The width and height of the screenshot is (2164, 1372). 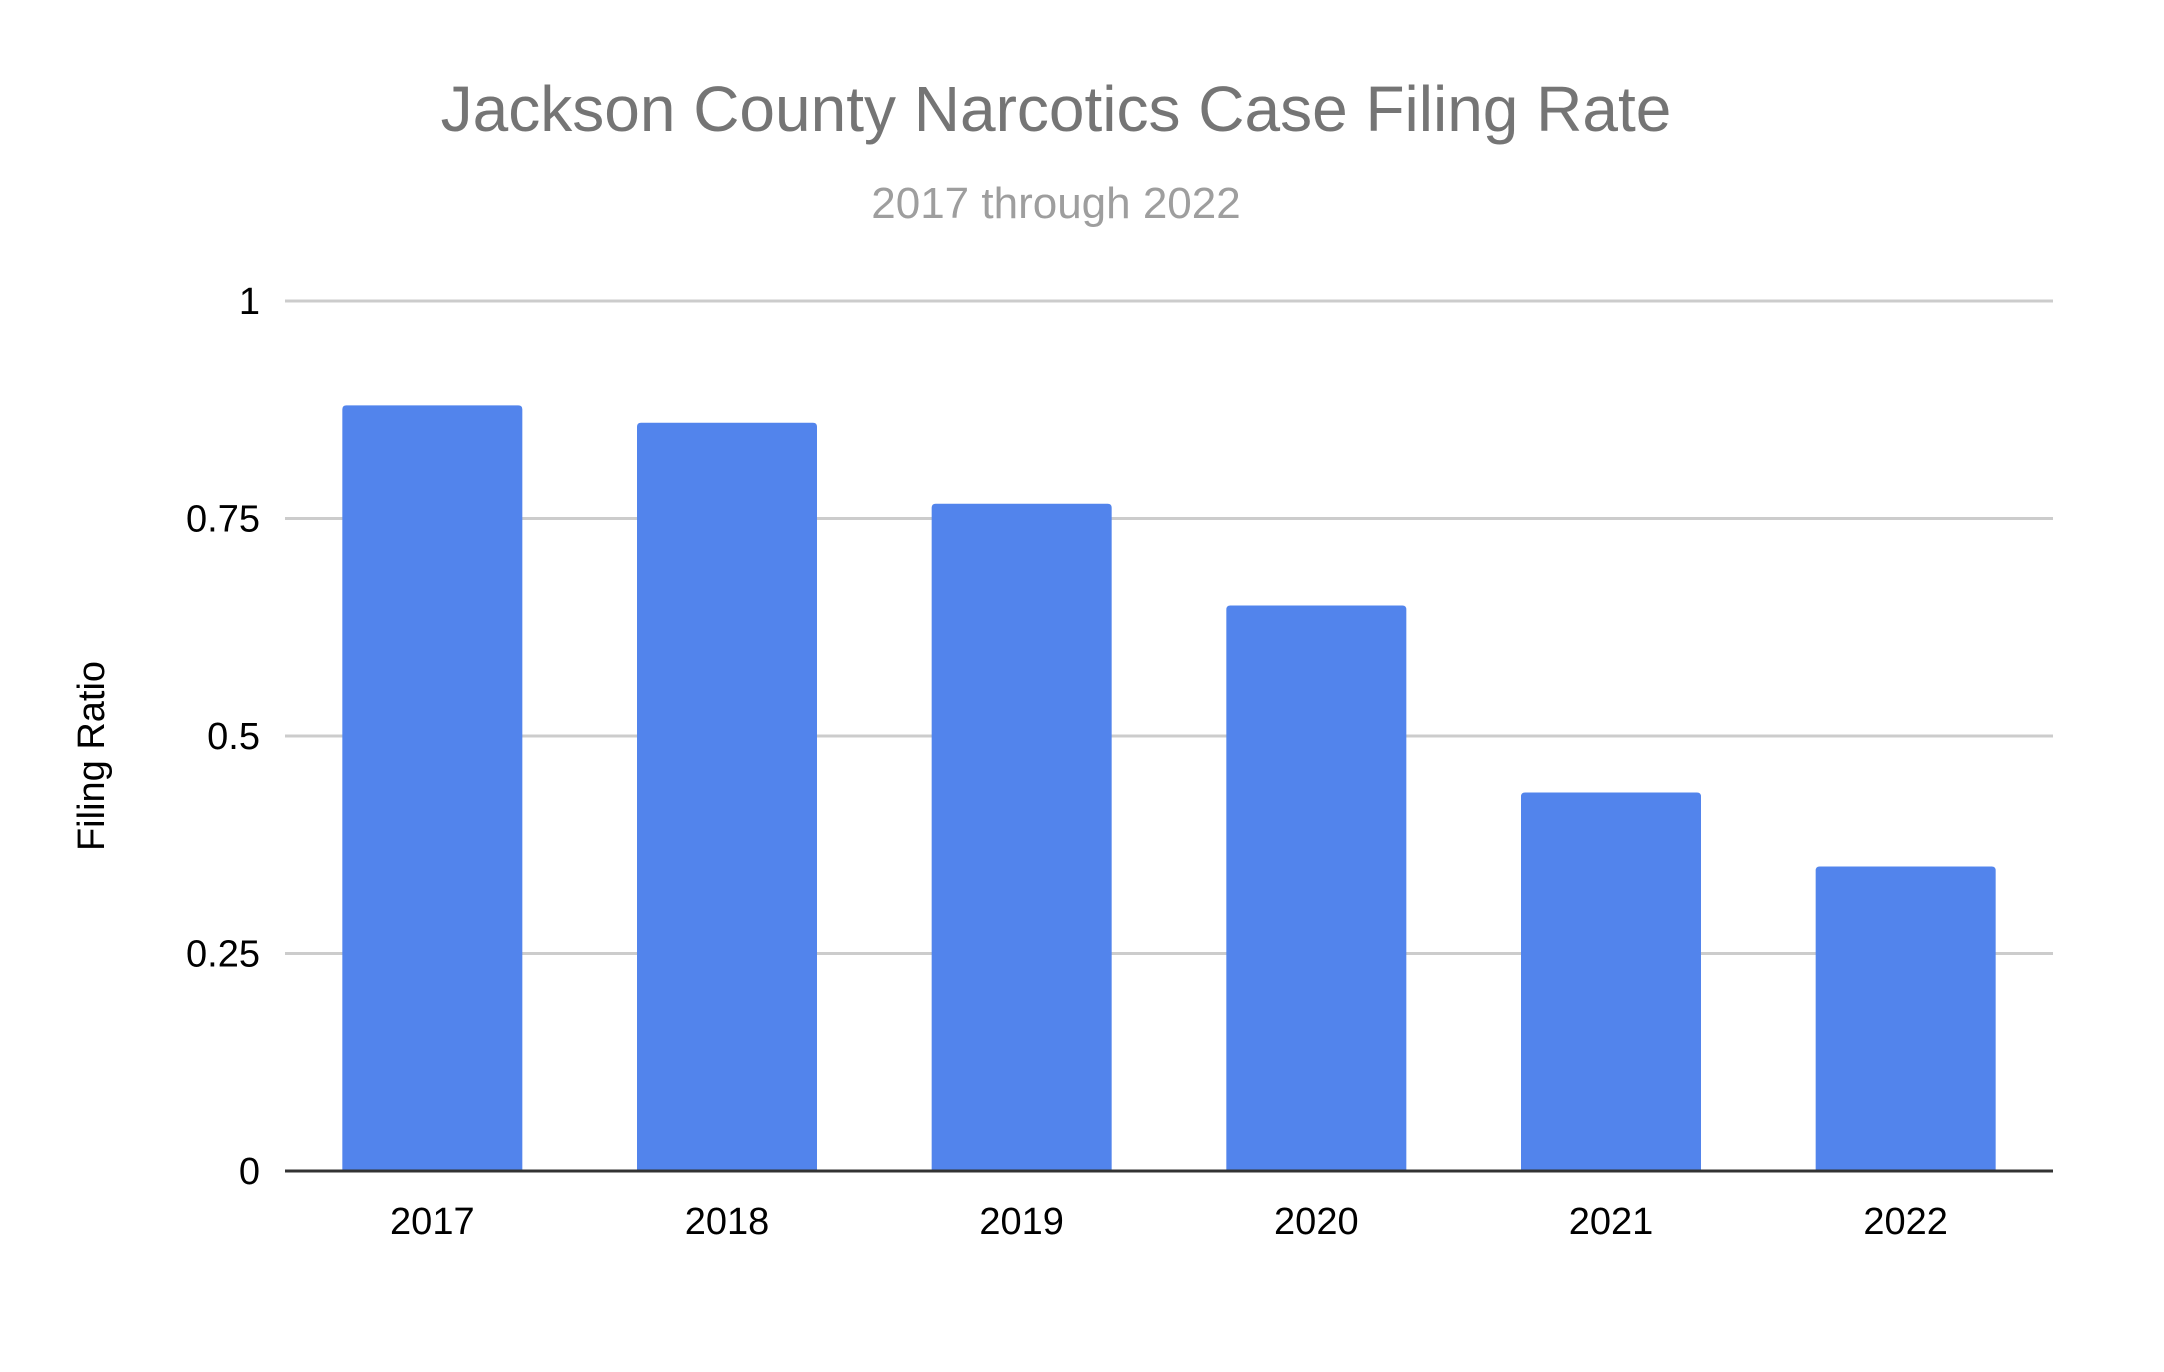 I want to click on y-axis-ticks: 0 0.25 0.5 0.75 1, so click(x=223, y=737).